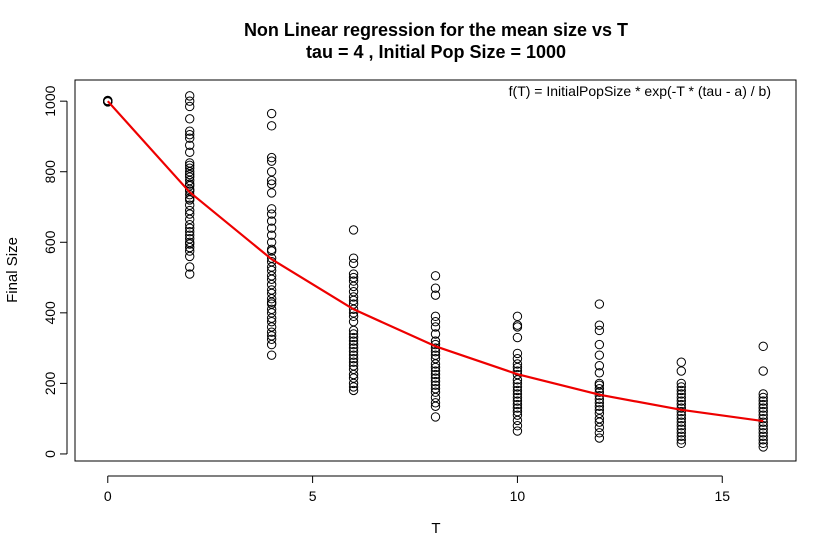  I want to click on y-tick-label: 1000, so click(50, 100).